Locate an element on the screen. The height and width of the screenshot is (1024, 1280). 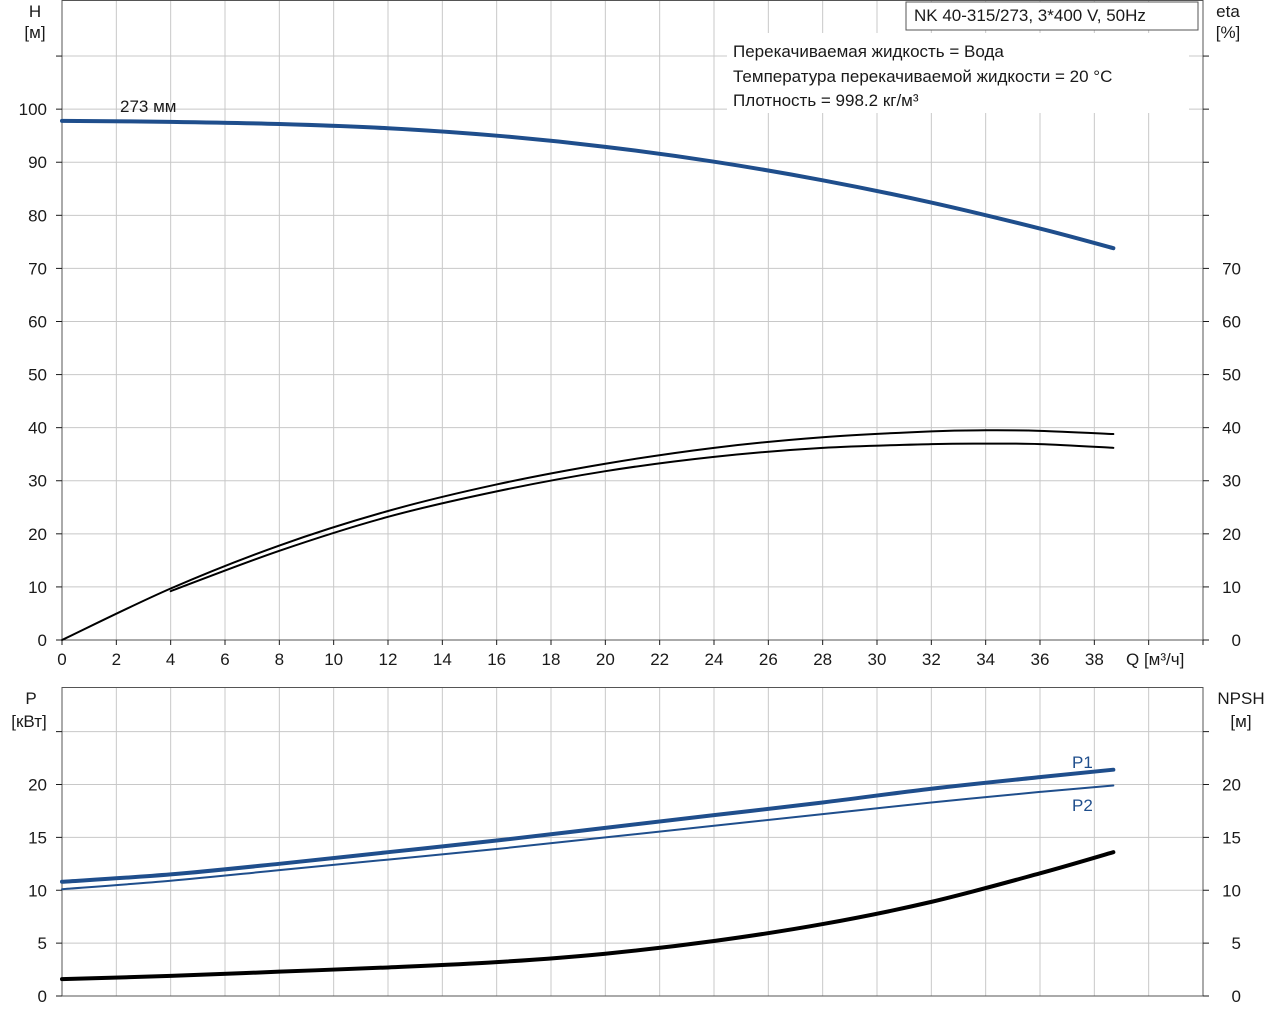
note-liquid: Перекачиваемая жидкость = Вода is located at coordinates (868, 51).